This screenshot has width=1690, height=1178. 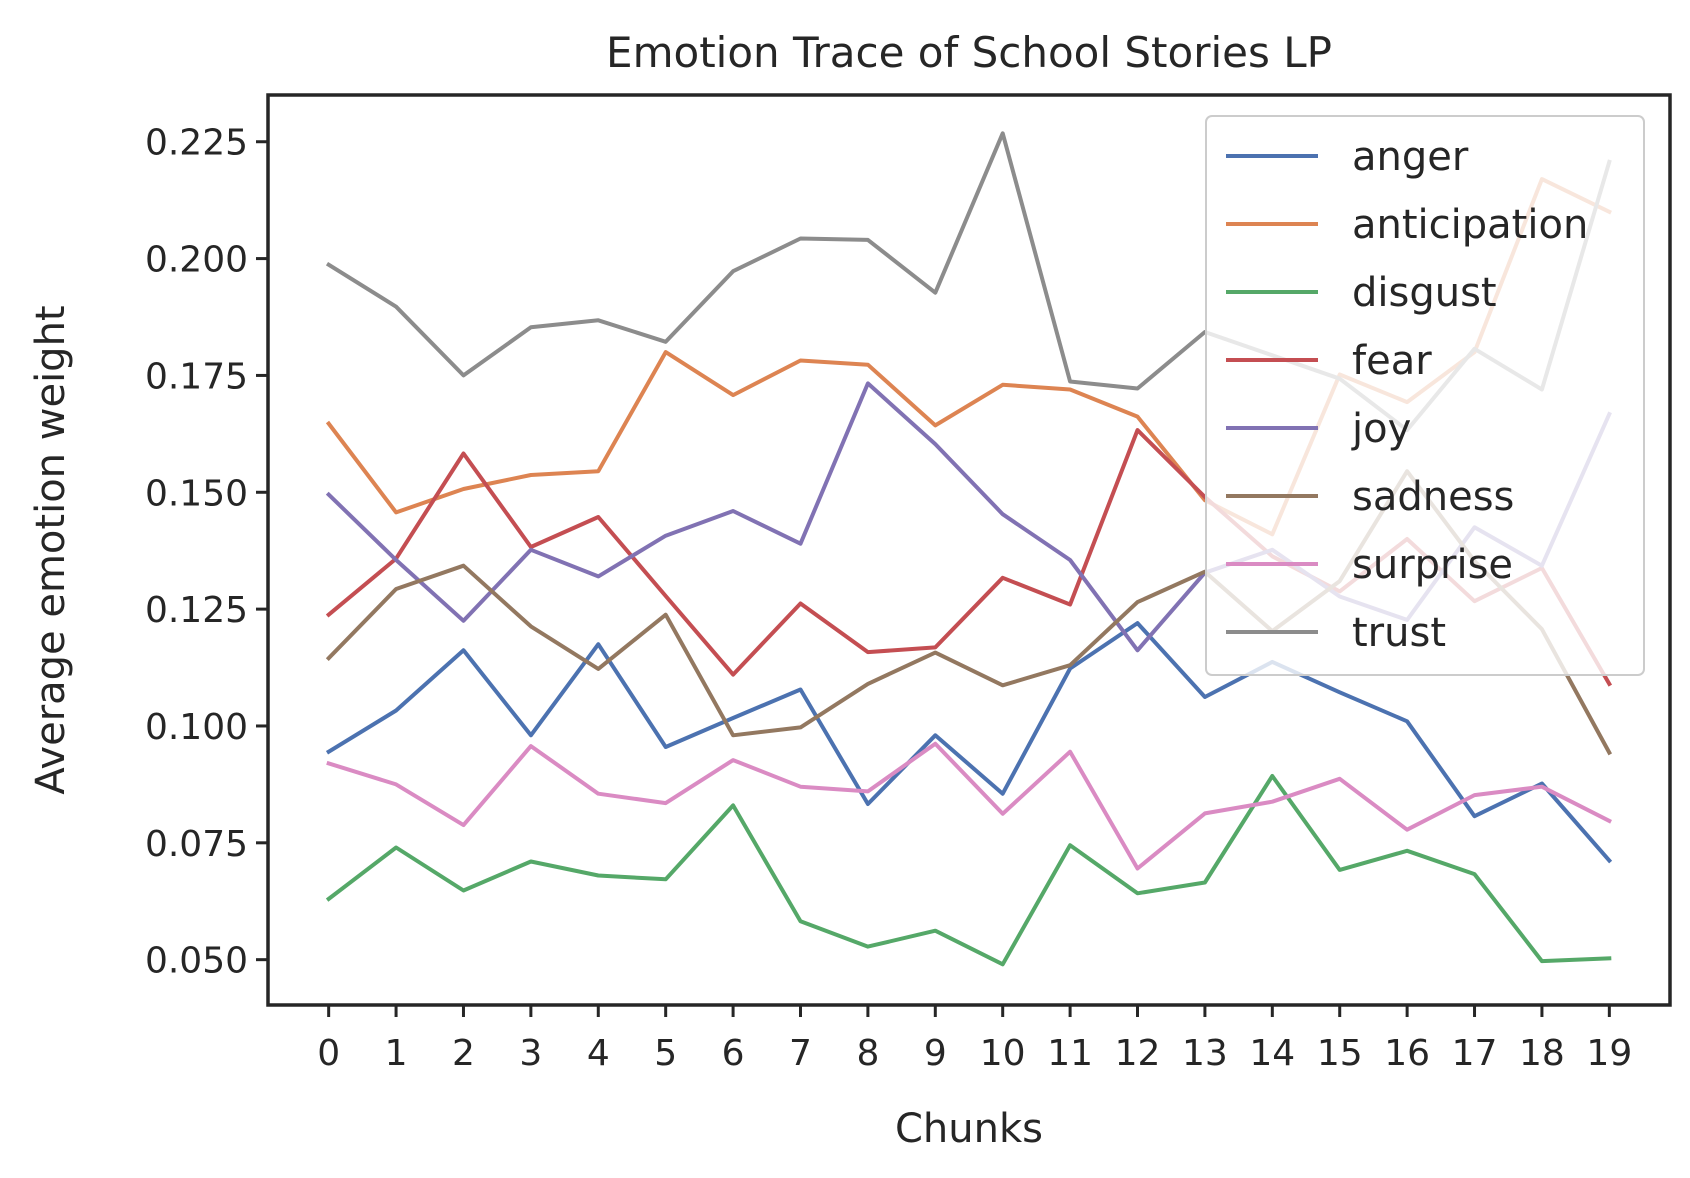 What do you see at coordinates (1399, 633) in the screenshot?
I see `legend-label-trust: trust` at bounding box center [1399, 633].